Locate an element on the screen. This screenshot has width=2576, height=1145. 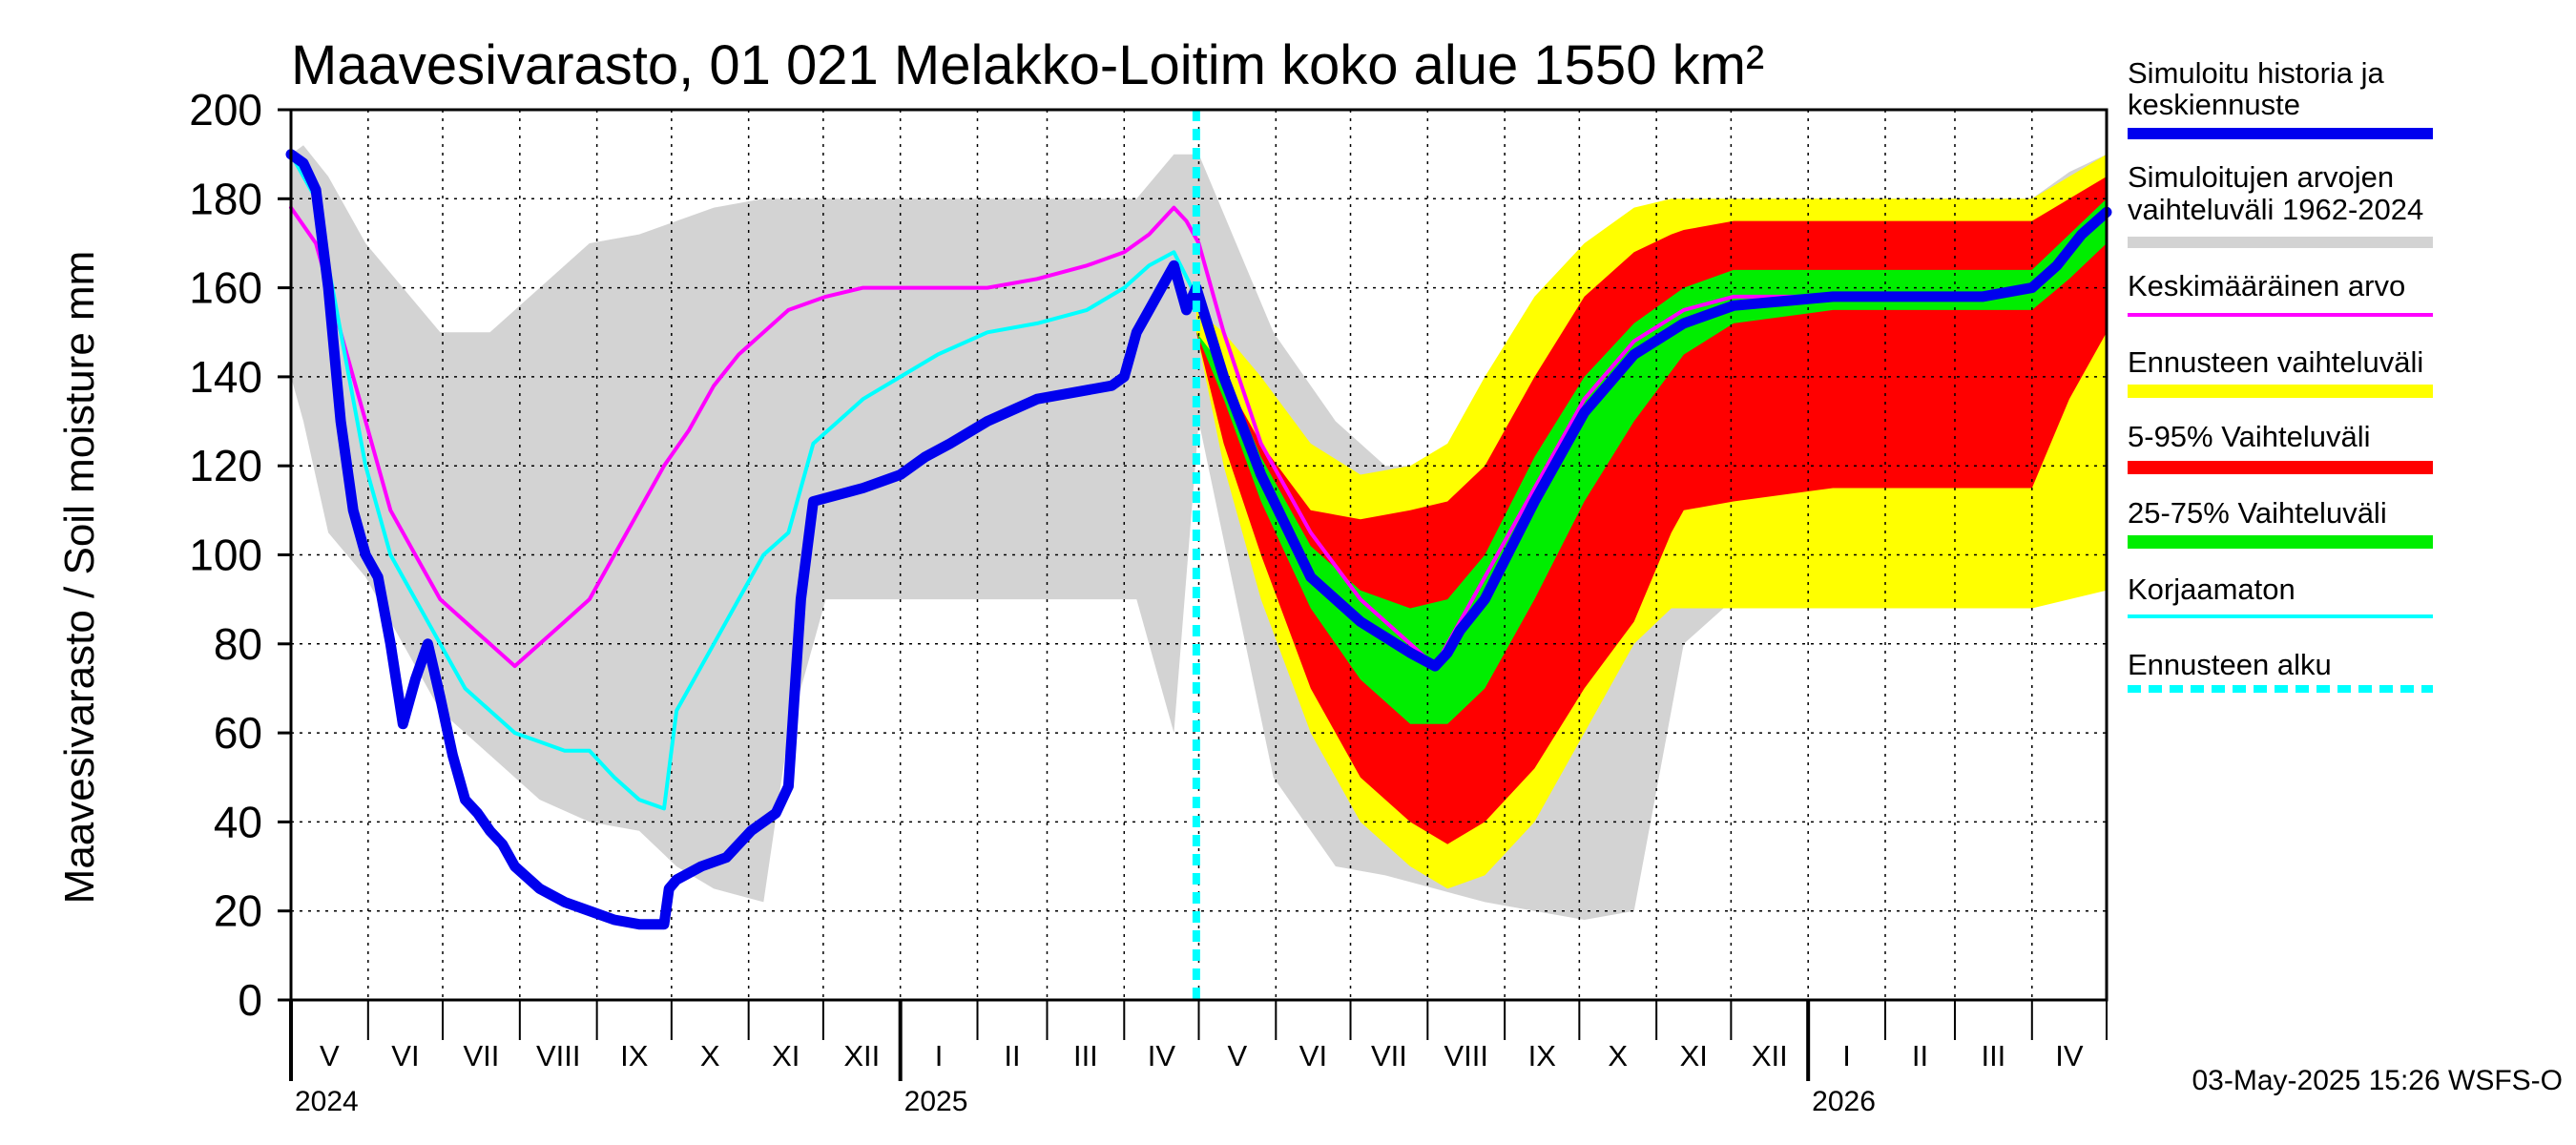
y-tick-label-9: 180 is located at coordinates (225, 199).